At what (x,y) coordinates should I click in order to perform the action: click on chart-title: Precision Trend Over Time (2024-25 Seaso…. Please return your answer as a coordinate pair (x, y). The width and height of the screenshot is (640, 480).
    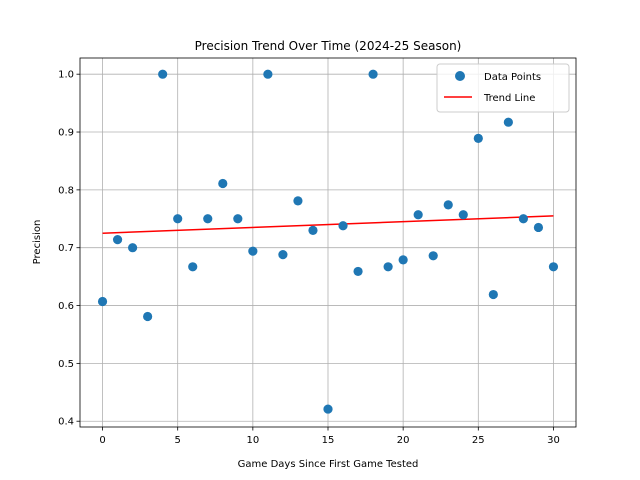
    Looking at the image, I should click on (328, 46).